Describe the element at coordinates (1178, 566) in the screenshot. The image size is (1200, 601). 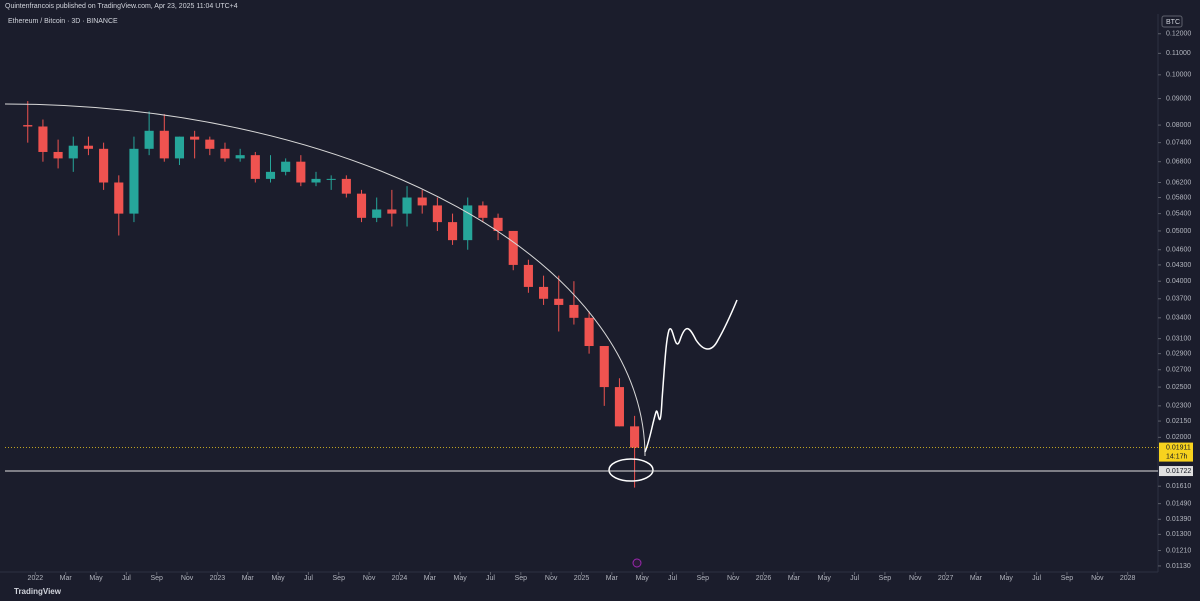
I see `y-tick-label: 0.01130` at that location.